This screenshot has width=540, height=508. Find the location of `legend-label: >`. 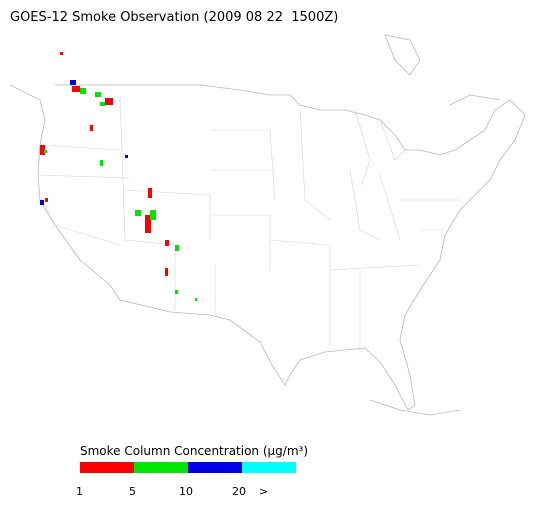

legend-label: > is located at coordinates (263, 491).